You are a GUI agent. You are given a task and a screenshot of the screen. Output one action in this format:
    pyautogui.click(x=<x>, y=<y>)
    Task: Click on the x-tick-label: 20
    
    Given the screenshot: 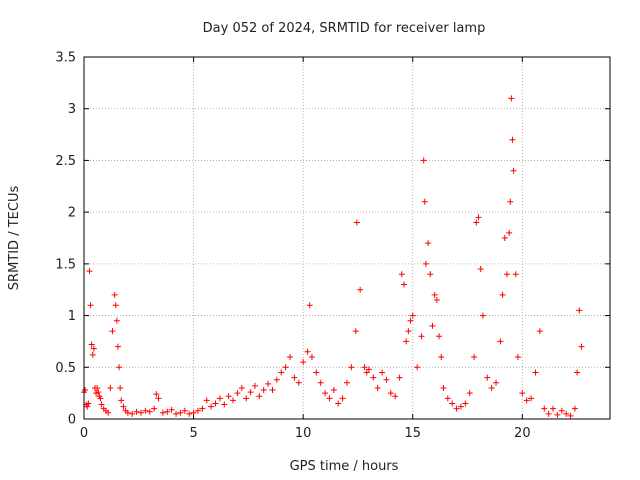 What is the action you would take?
    pyautogui.click(x=522, y=433)
    